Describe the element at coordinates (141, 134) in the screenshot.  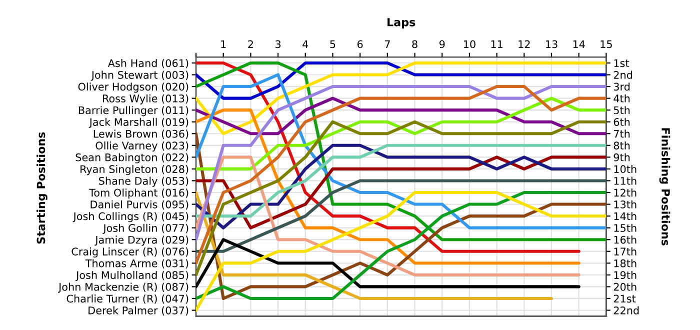
I see `category-label: Lewis Brown (036)` at that location.